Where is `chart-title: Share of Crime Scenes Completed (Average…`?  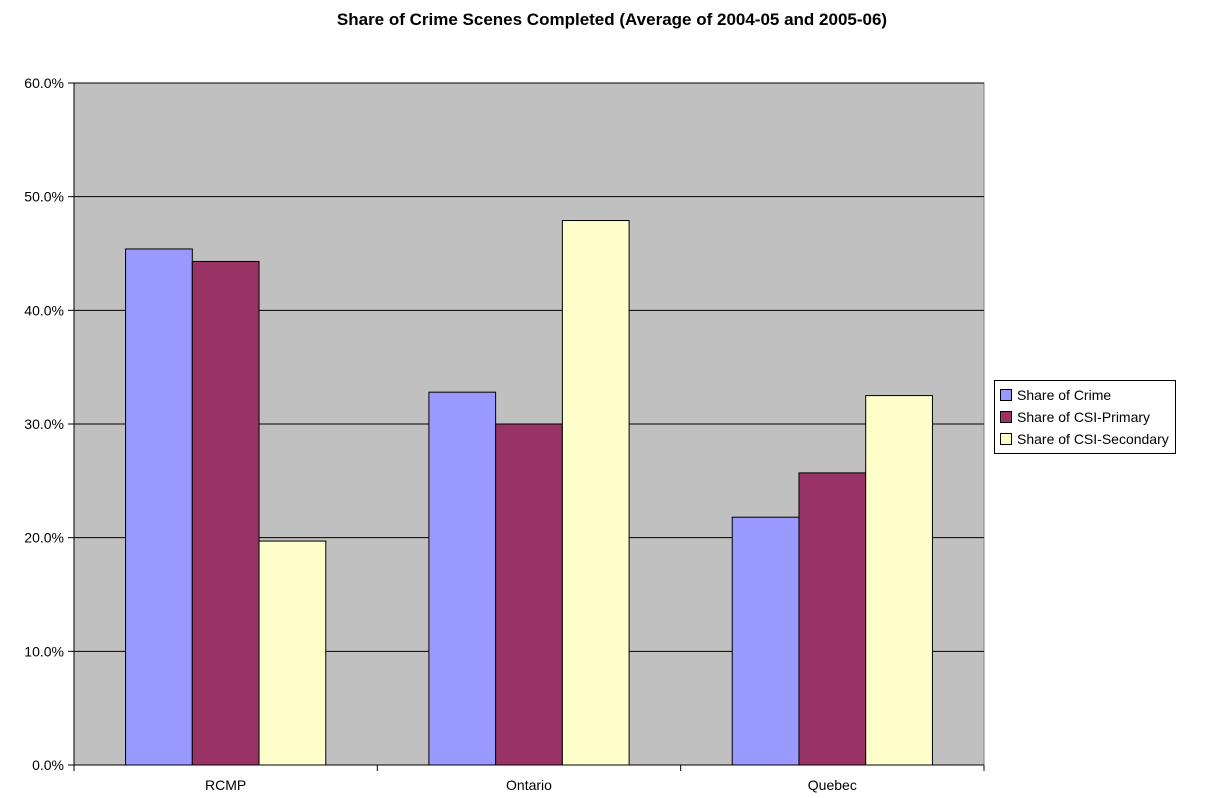 chart-title: Share of Crime Scenes Completed (Average… is located at coordinates (612, 19).